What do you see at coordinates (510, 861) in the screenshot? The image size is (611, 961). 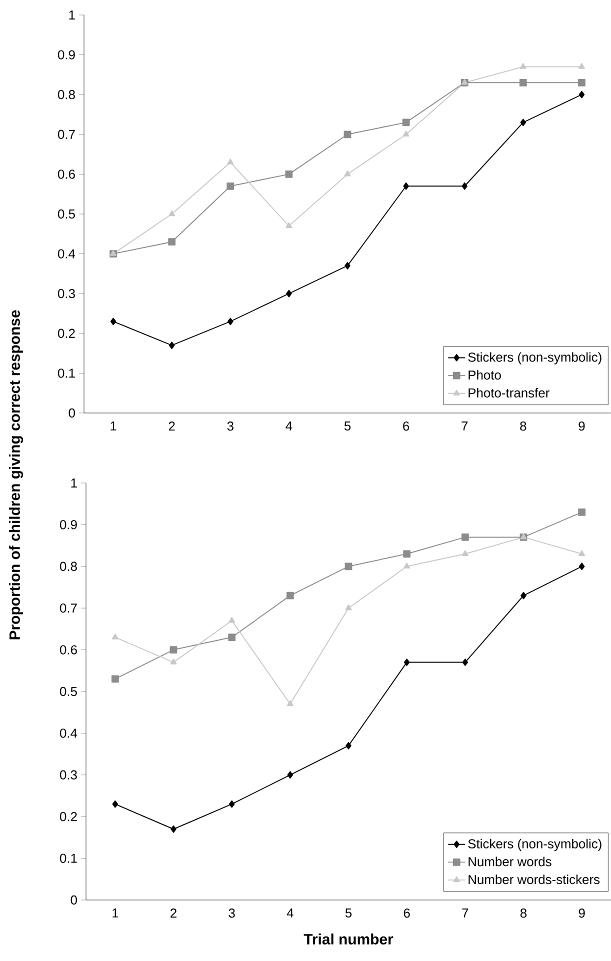 I see `legend-label: Number words` at bounding box center [510, 861].